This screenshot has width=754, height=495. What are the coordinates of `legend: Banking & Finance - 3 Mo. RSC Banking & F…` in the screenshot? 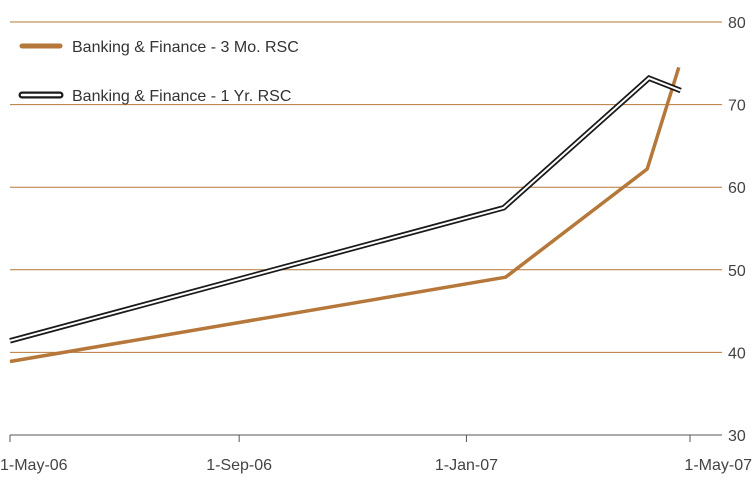 It's located at (158, 72).